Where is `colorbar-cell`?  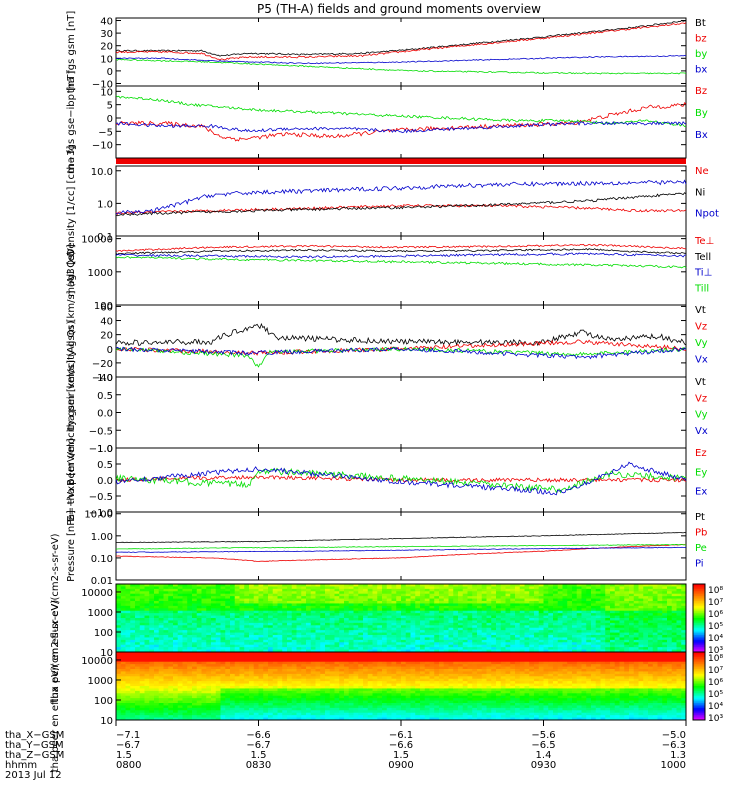
colorbar-cell is located at coordinates (699, 610).